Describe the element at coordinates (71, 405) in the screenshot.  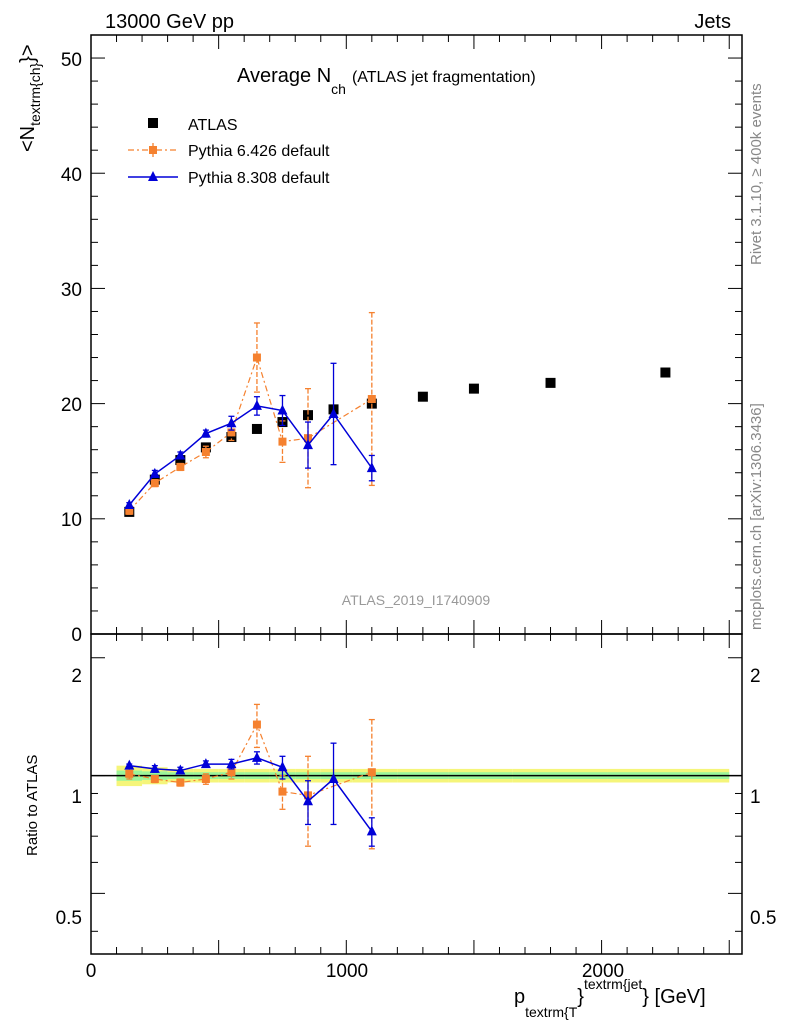
I see `y-tick-label: 20` at that location.